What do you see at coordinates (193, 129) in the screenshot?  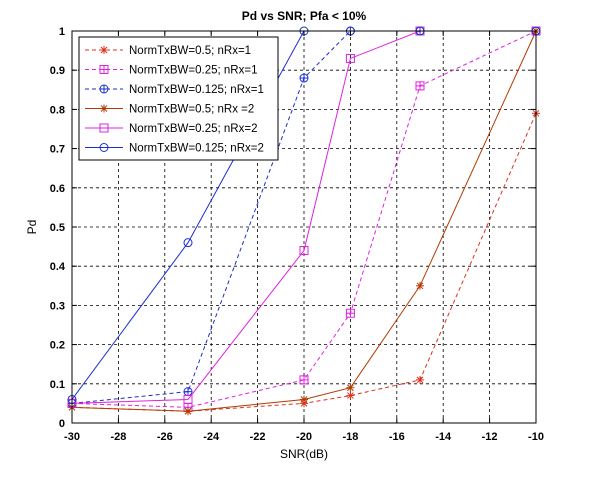 I see `legend-label: NormTxBW=0.25; nRx=2` at bounding box center [193, 129].